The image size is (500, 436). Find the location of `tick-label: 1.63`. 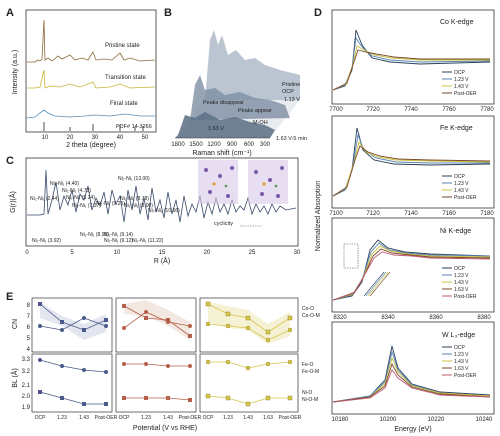

tick-label: 1.63 is located at coordinates (268, 418).